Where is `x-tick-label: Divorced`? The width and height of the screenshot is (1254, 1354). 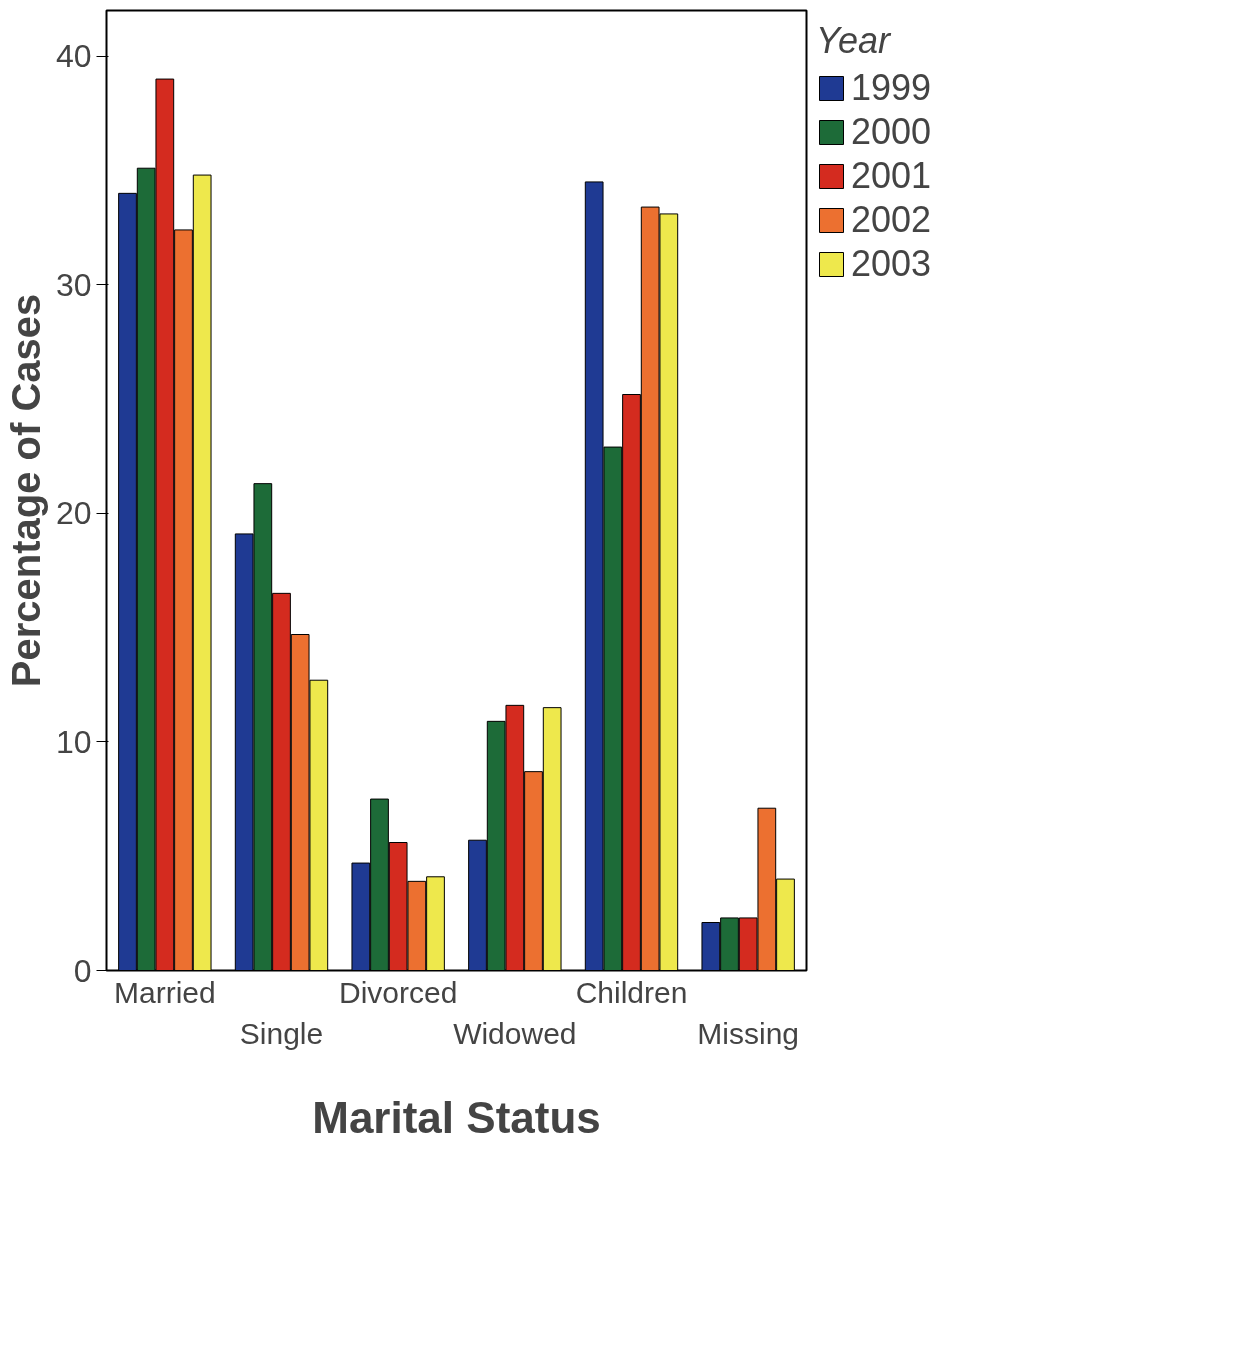
x-tick-label: Divorced is located at coordinates (398, 992).